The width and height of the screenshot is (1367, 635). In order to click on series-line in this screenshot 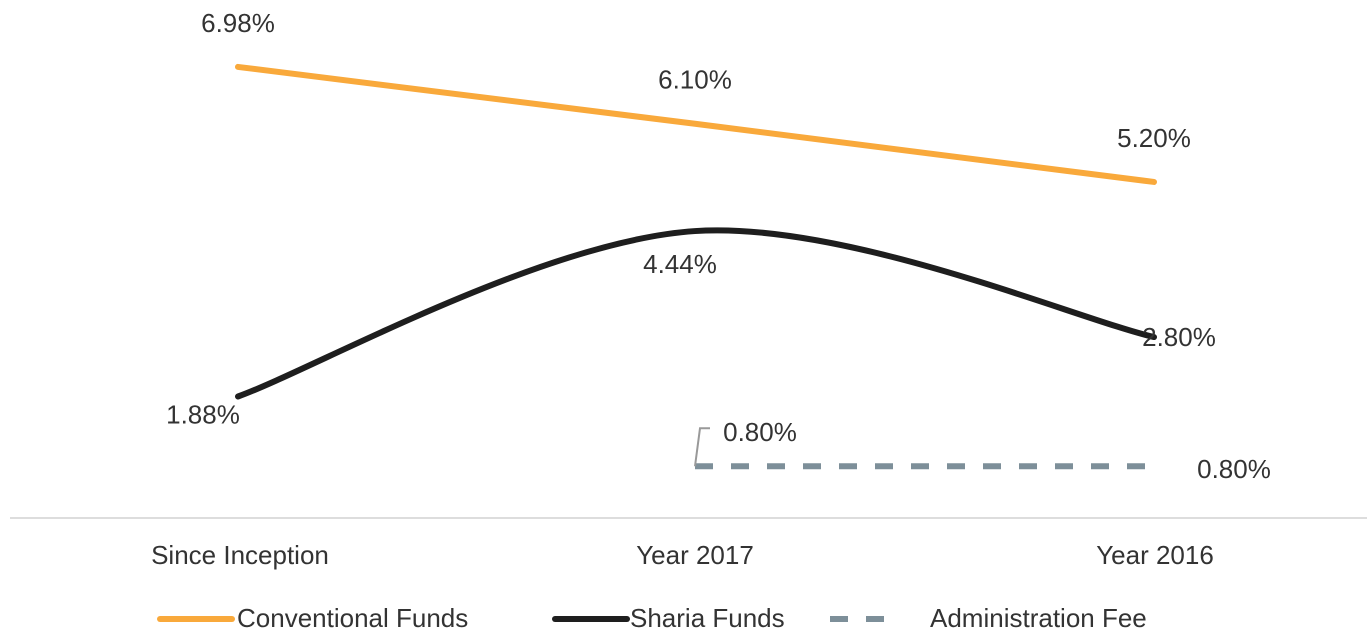, I will do `click(696, 124)`.